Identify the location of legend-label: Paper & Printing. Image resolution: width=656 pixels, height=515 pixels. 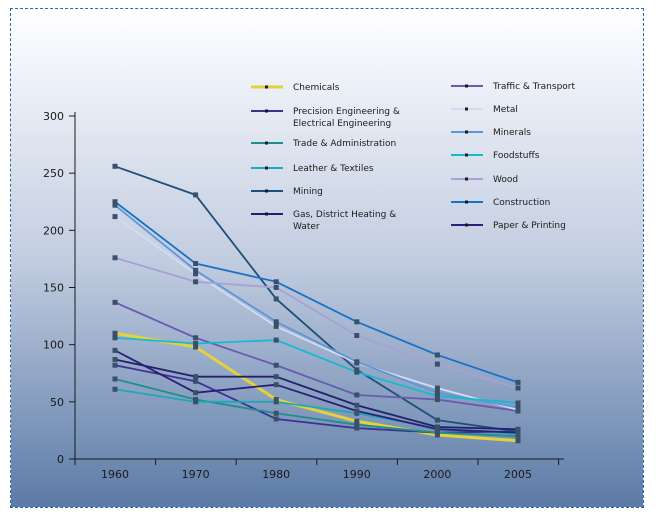
(529, 226).